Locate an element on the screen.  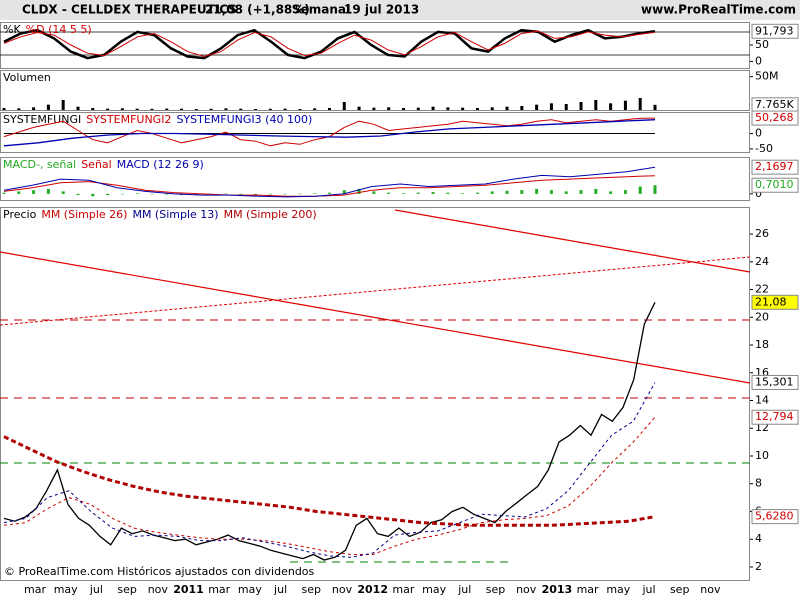
legend-entry: MM (Simple 26) is located at coordinates (84, 214).